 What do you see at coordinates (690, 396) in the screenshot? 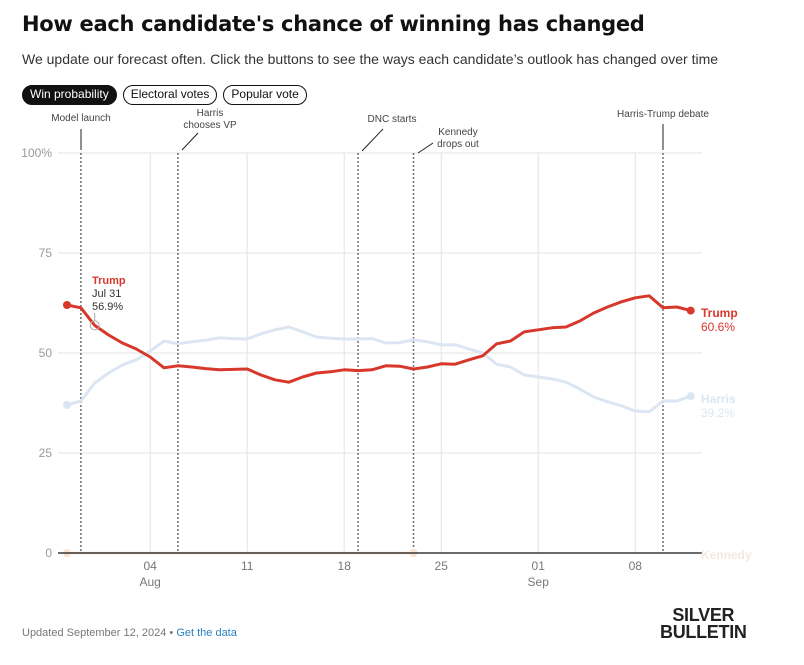
I see `series-end-point-harris` at bounding box center [690, 396].